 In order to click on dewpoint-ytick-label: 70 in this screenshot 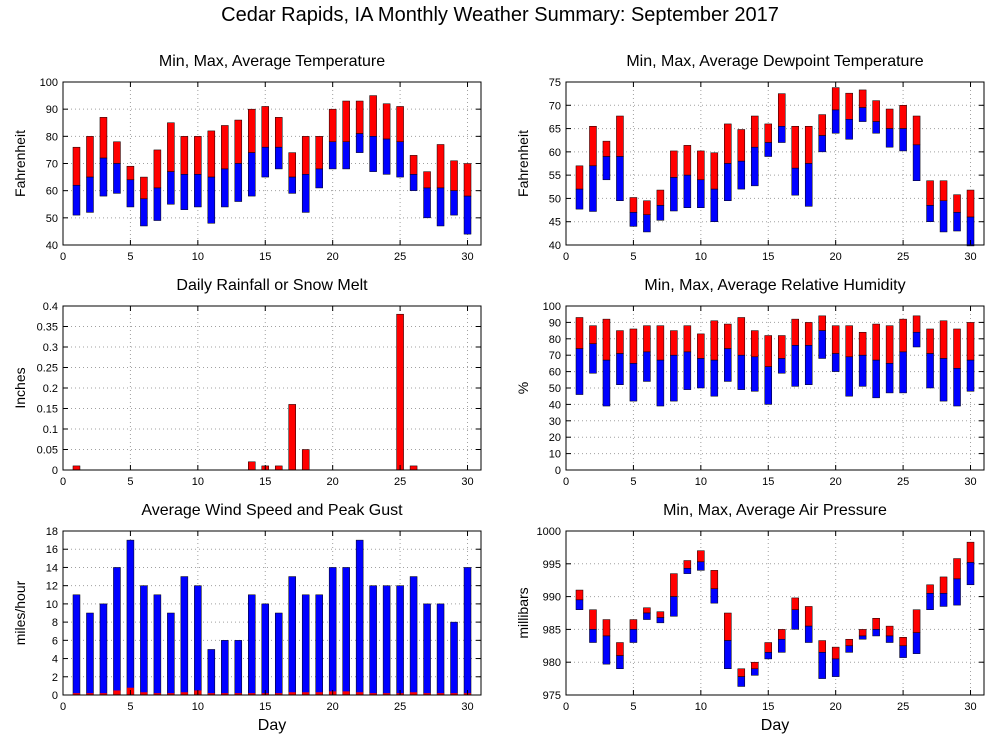, I will do `click(555, 106)`.